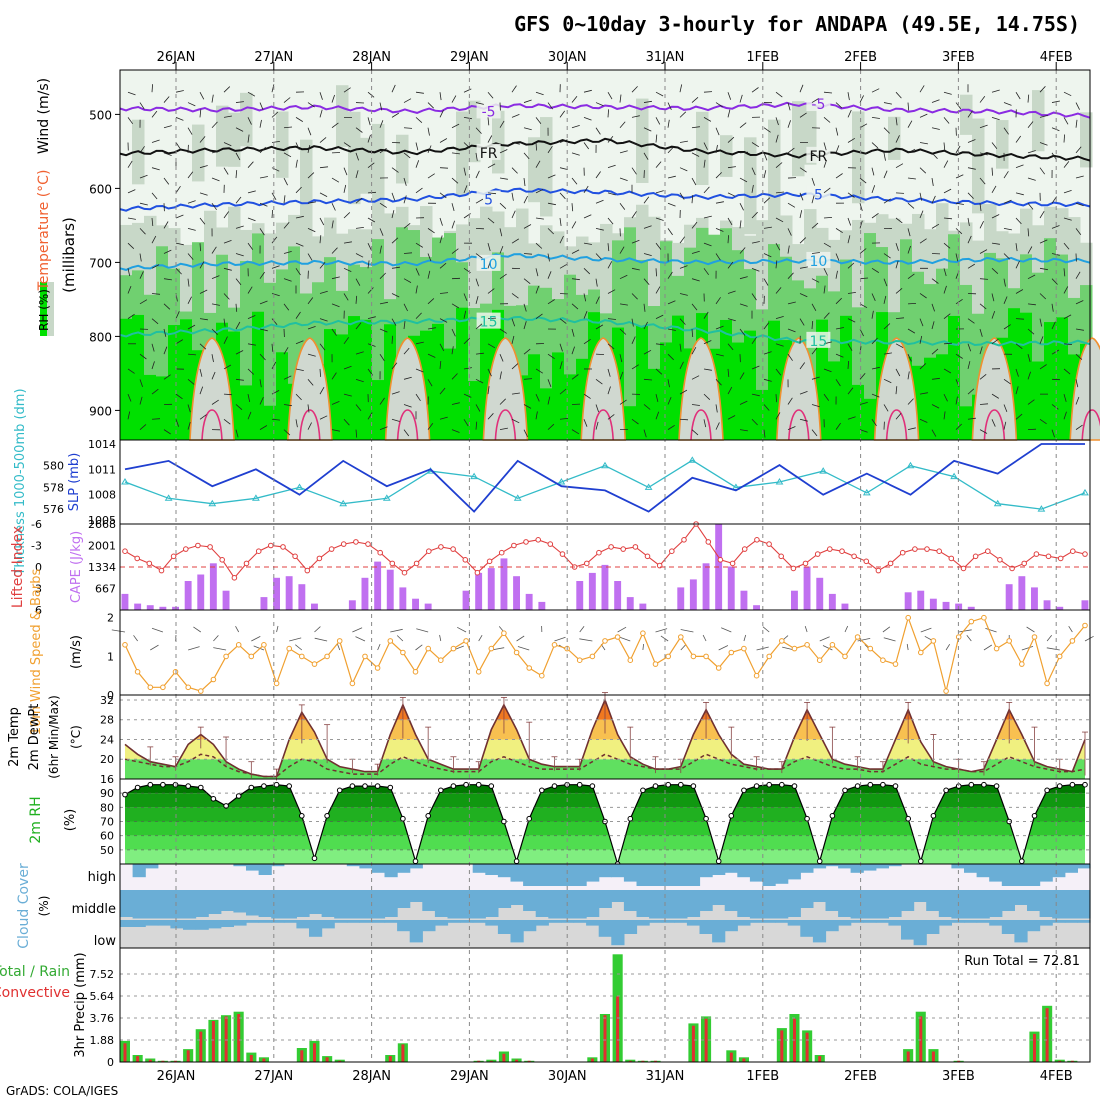 This screenshot has height=1100, width=1100. Describe the element at coordinates (605, 482) in the screenshot. I see `panel-frame-slp` at that location.